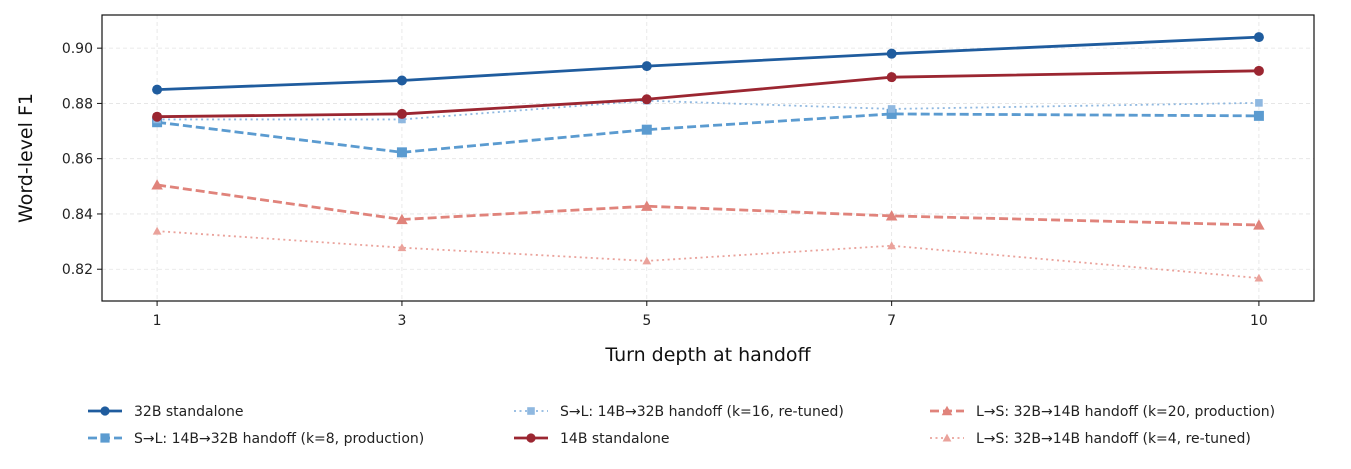  Describe the element at coordinates (401, 321) in the screenshot. I see `x-tick-label: 3` at that location.